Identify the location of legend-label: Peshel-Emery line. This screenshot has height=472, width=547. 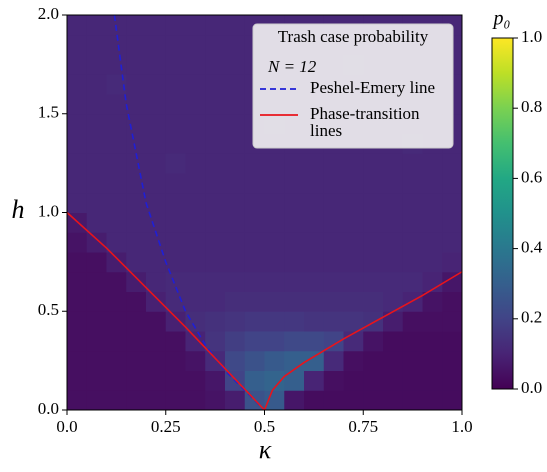
(372, 87).